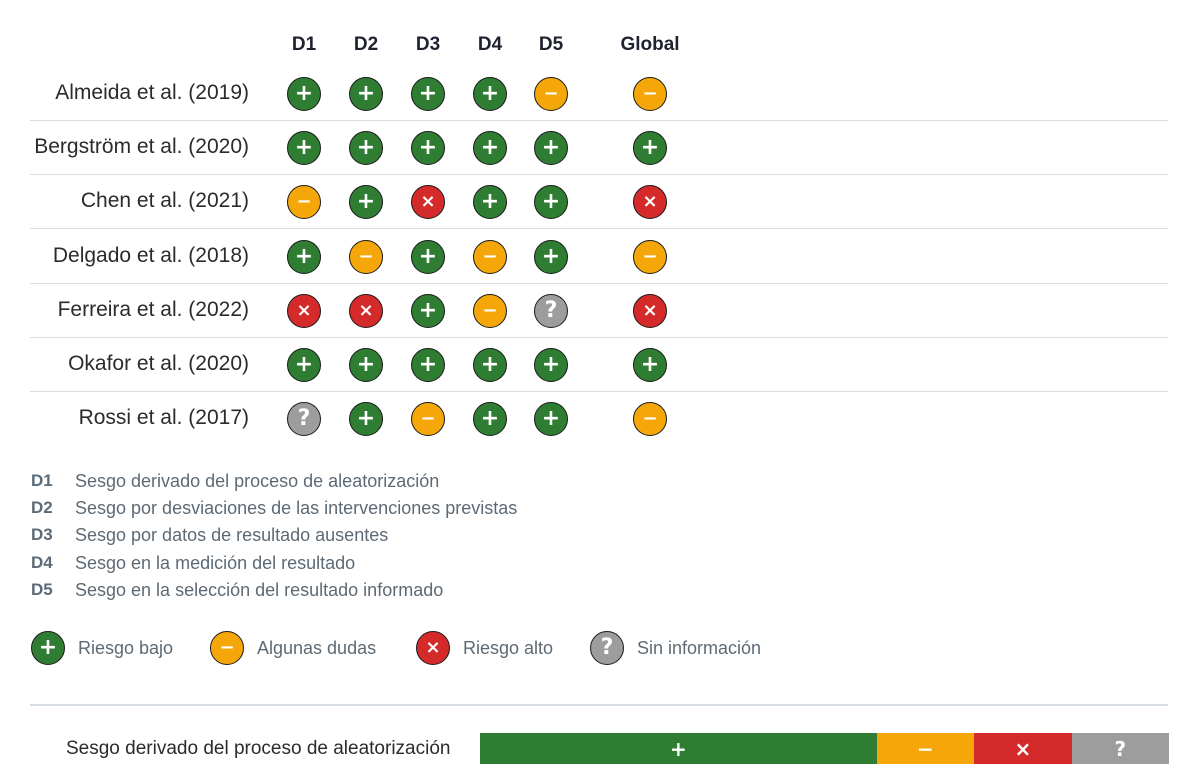  What do you see at coordinates (227, 648) in the screenshot?
I see `legend-some-icon: −` at bounding box center [227, 648].